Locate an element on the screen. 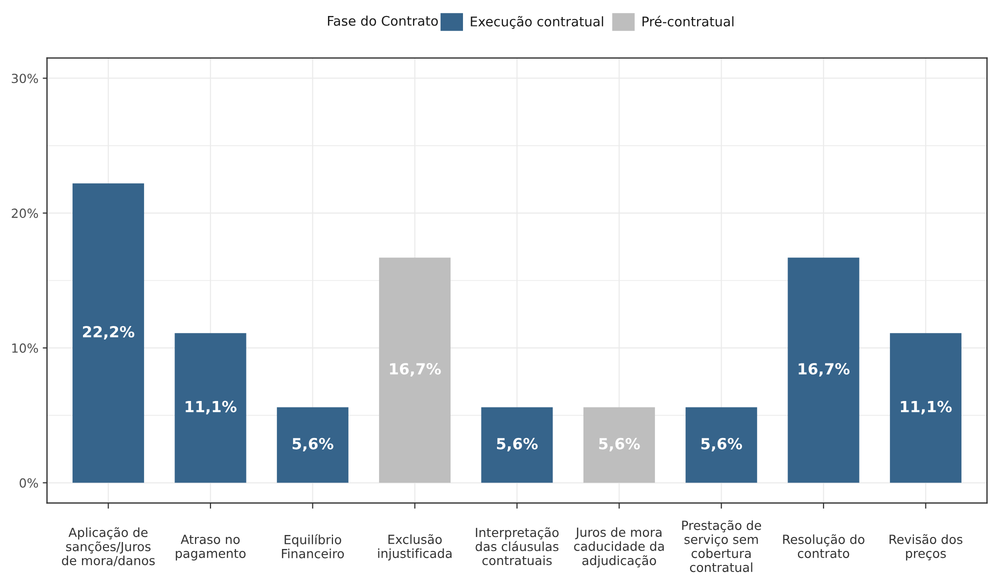 This screenshot has height=582, width=990. x-tick-label: Resolução do contrato is located at coordinates (823, 546).